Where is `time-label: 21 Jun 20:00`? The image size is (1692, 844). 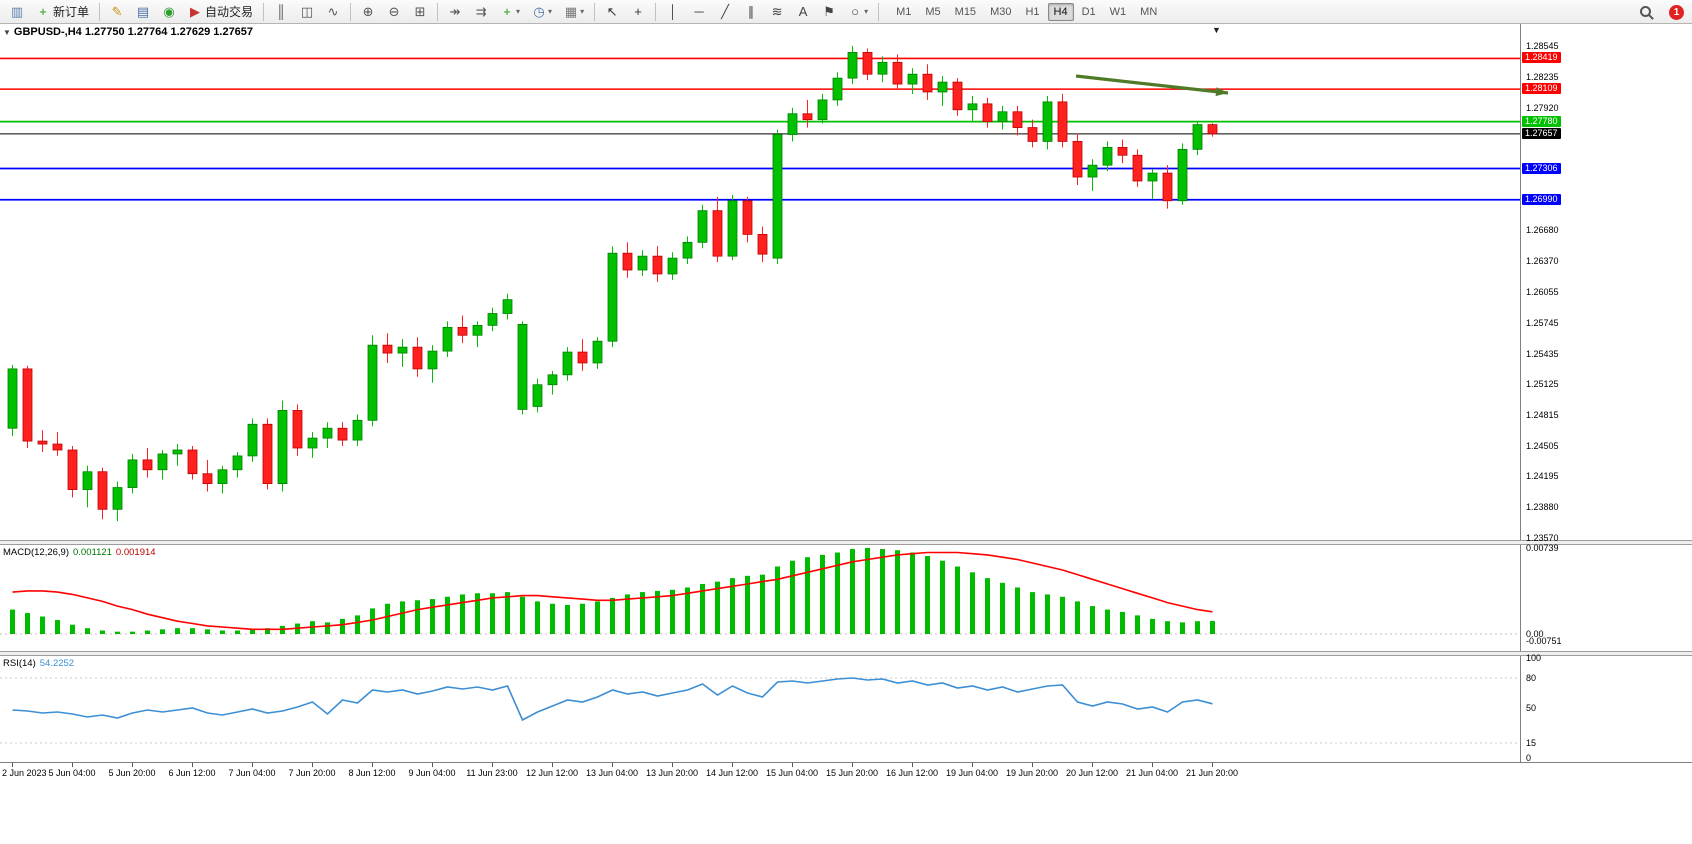
time-label: 21 Jun 20:00 is located at coordinates (1212, 773).